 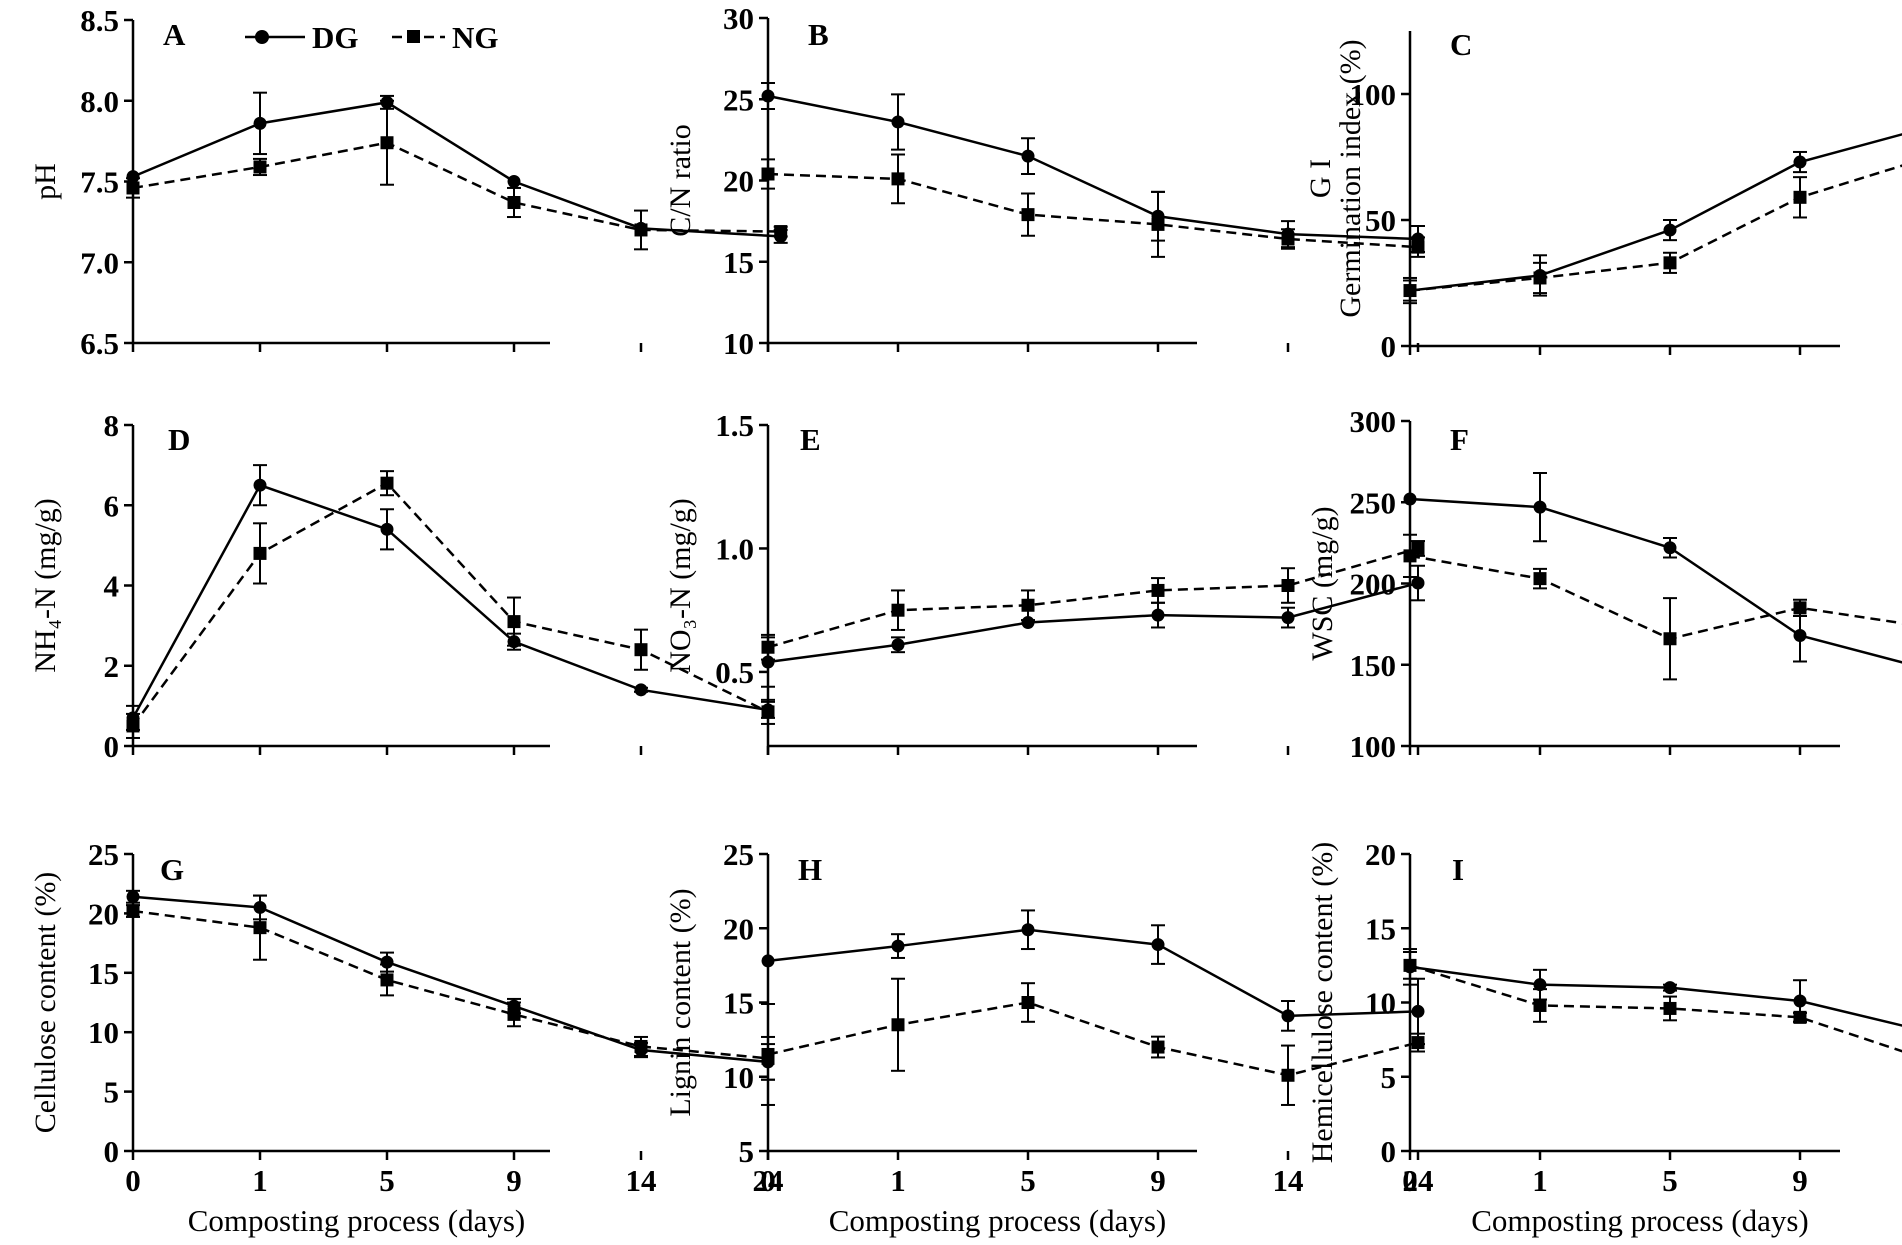 I want to click on panel-g-y-tick-label: 0, so click(x=112, y=1151).